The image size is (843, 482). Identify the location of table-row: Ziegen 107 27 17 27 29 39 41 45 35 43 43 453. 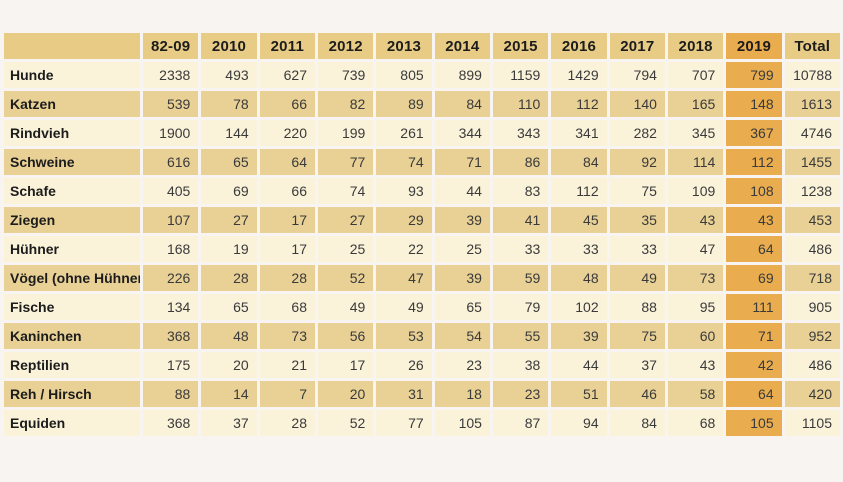
(422, 220).